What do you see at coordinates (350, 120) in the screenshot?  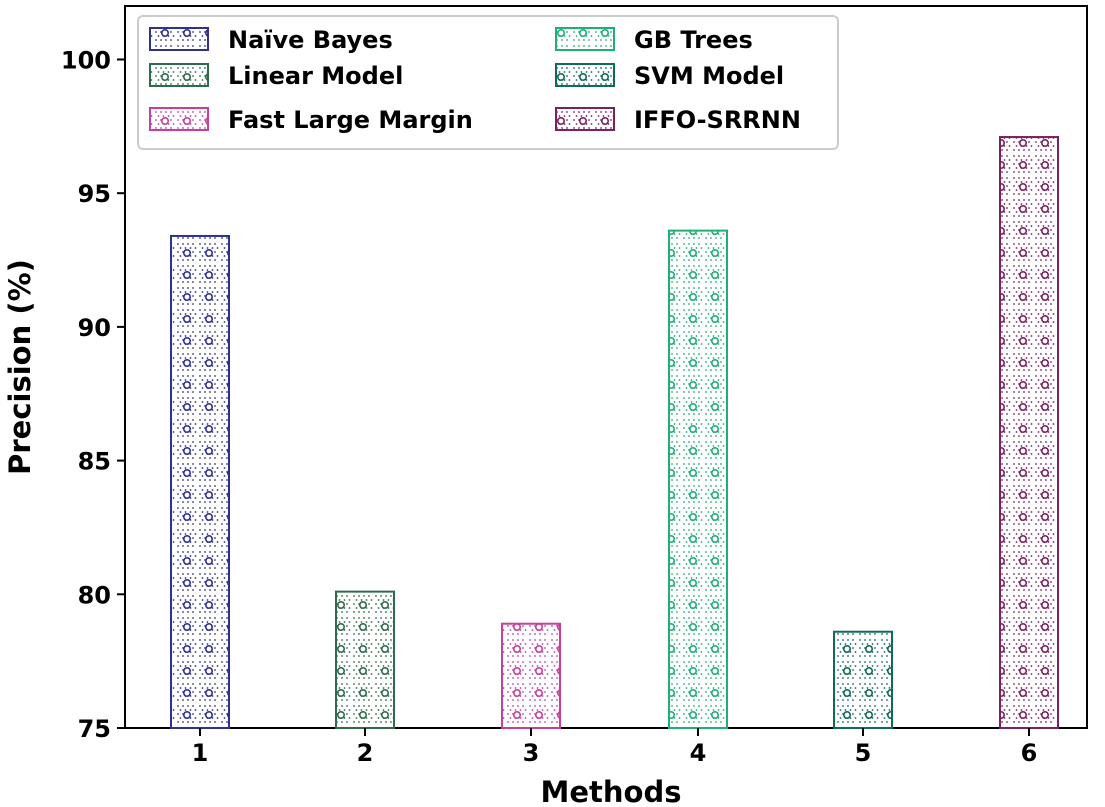 I see `legend-label-3: Fast Large Margin` at bounding box center [350, 120].